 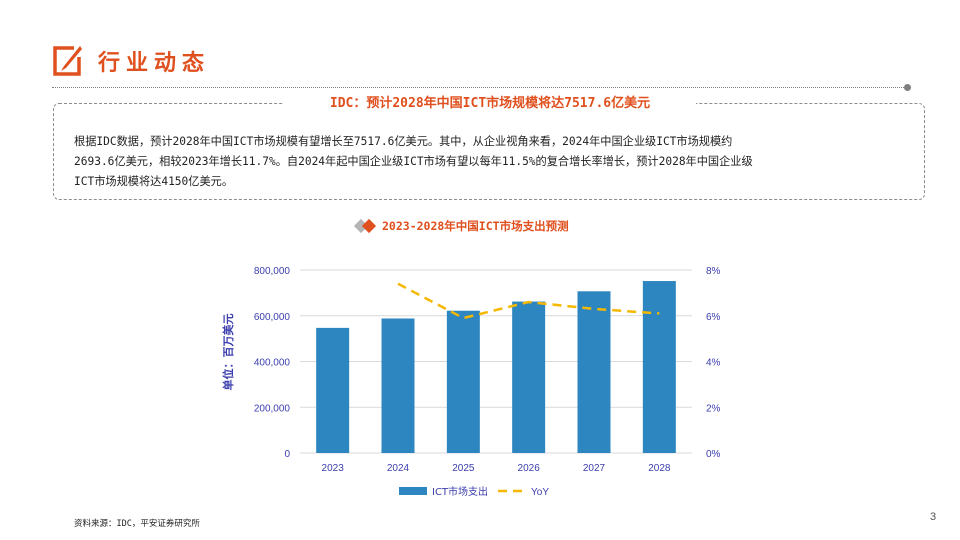 What do you see at coordinates (933, 517) in the screenshot?
I see `page-number: 3` at bounding box center [933, 517].